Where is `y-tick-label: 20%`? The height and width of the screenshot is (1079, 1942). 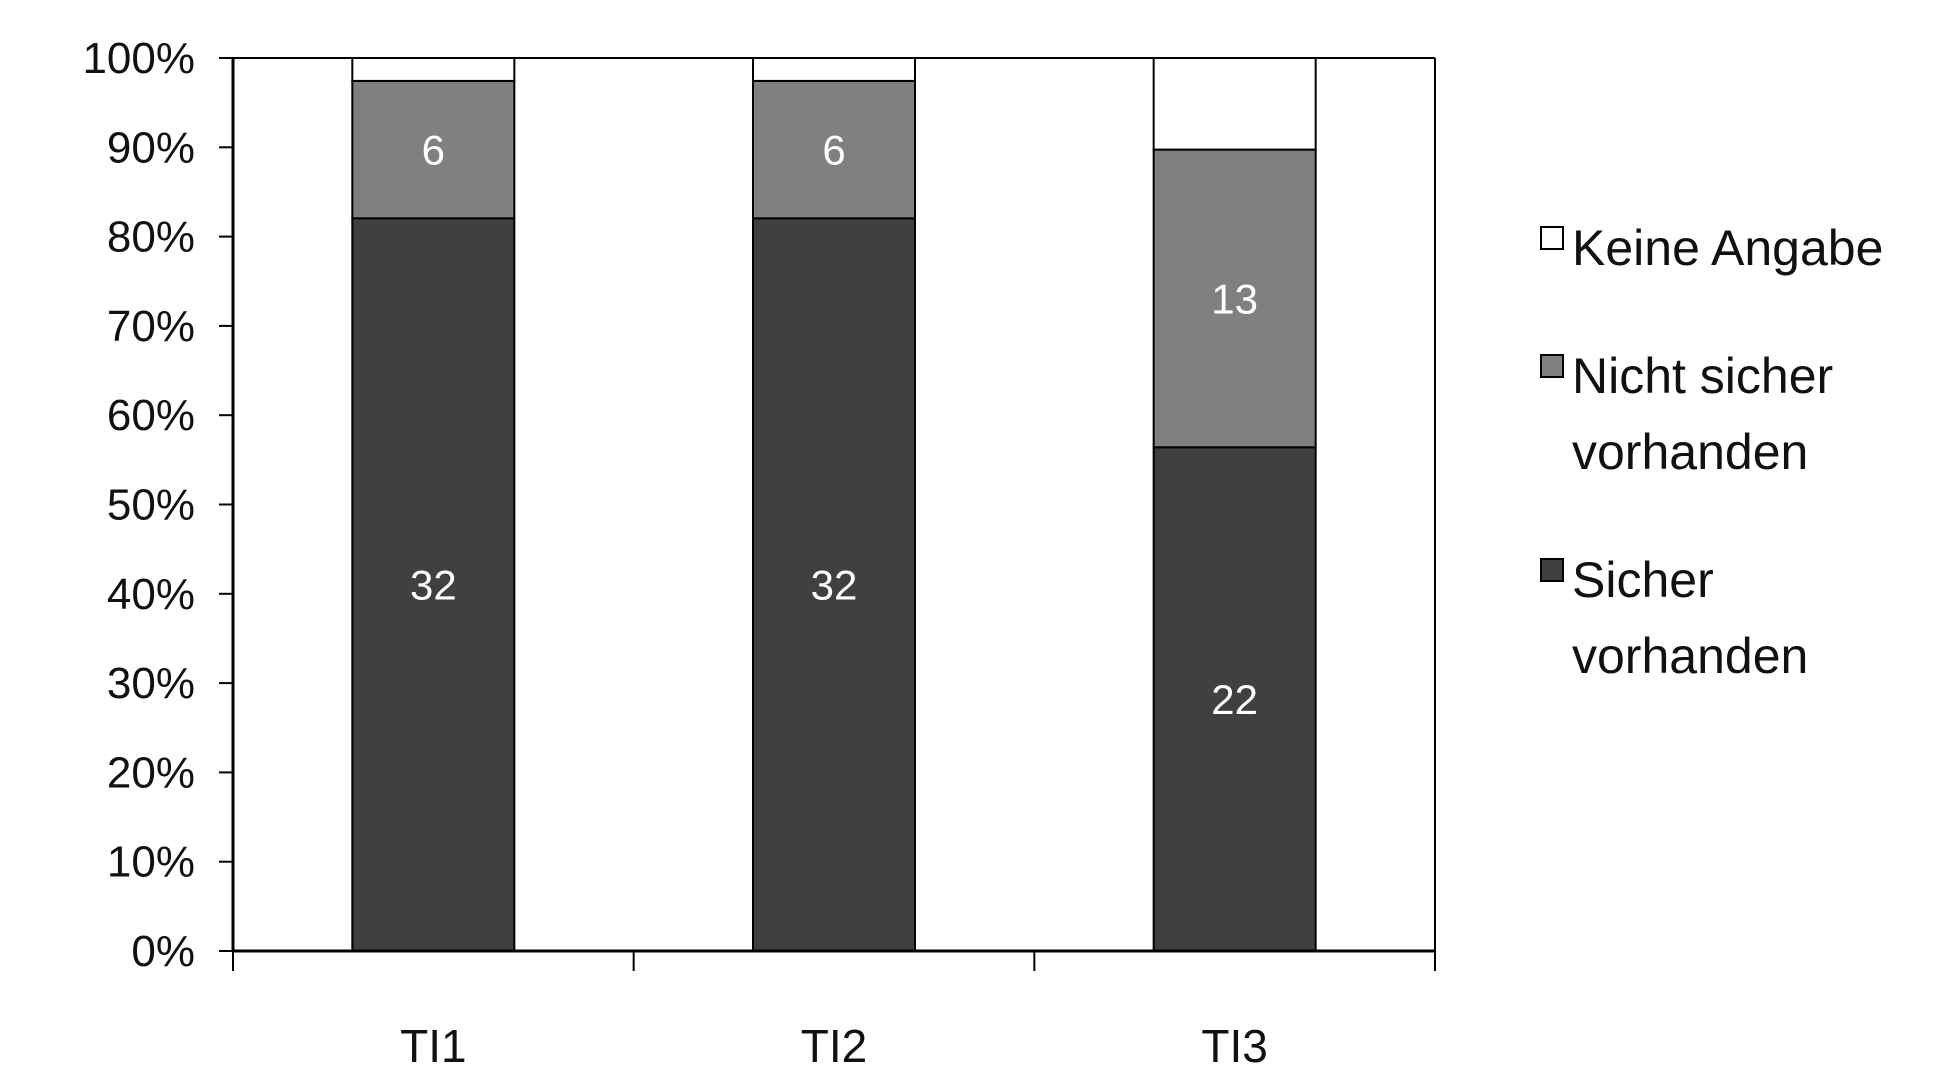 y-tick-label: 20% is located at coordinates (151, 772).